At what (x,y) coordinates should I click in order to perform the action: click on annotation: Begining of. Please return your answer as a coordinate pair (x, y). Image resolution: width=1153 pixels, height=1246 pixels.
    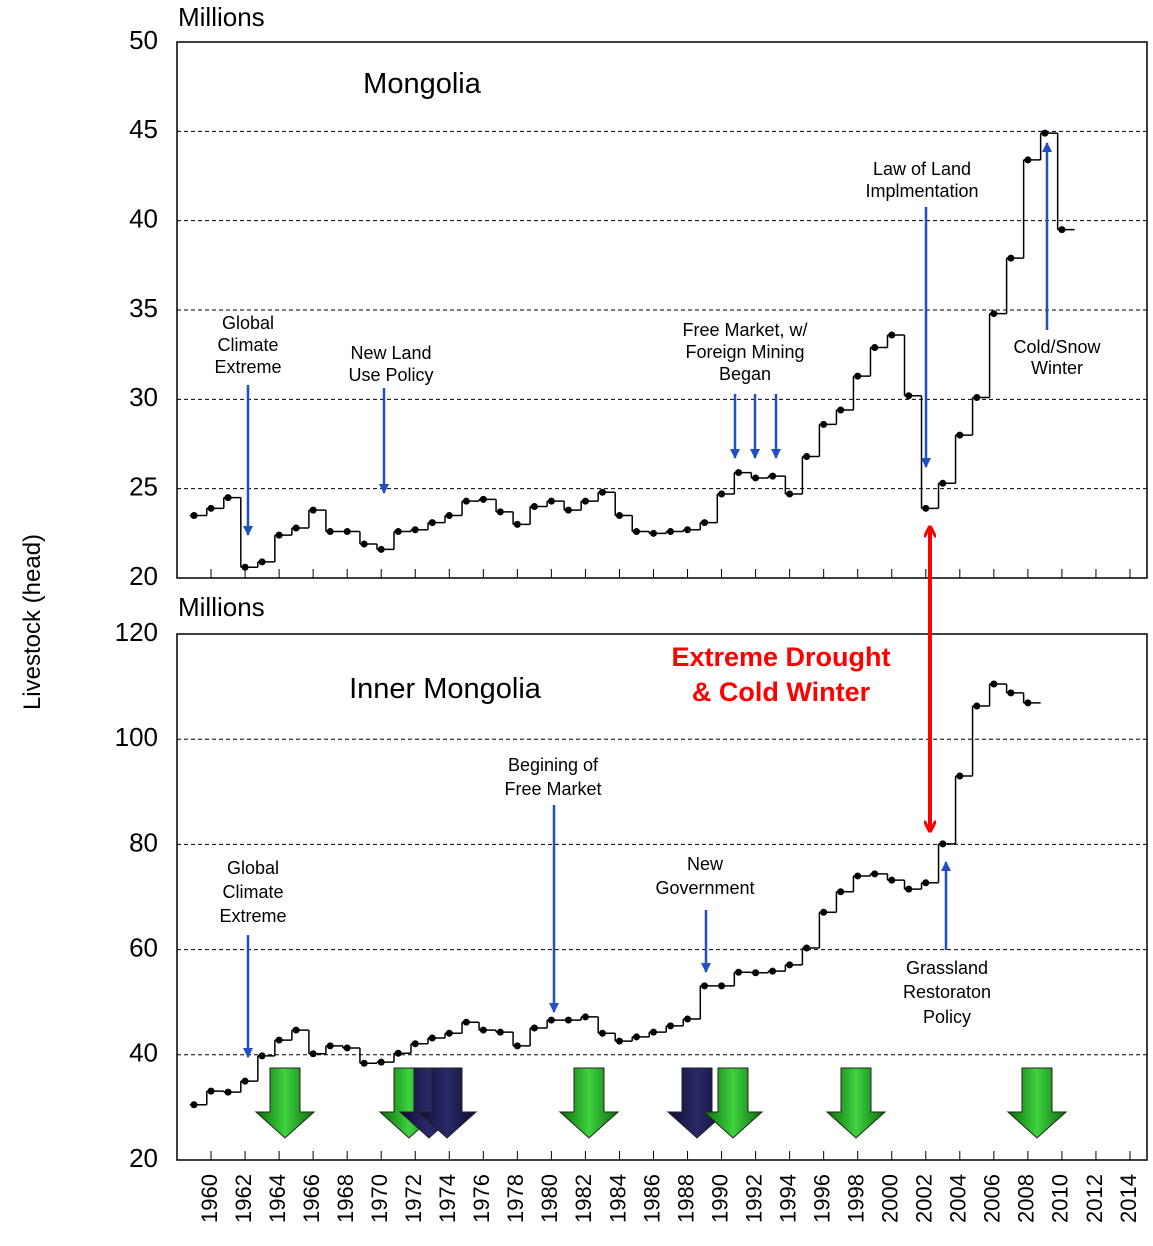
    Looking at the image, I should click on (553, 765).